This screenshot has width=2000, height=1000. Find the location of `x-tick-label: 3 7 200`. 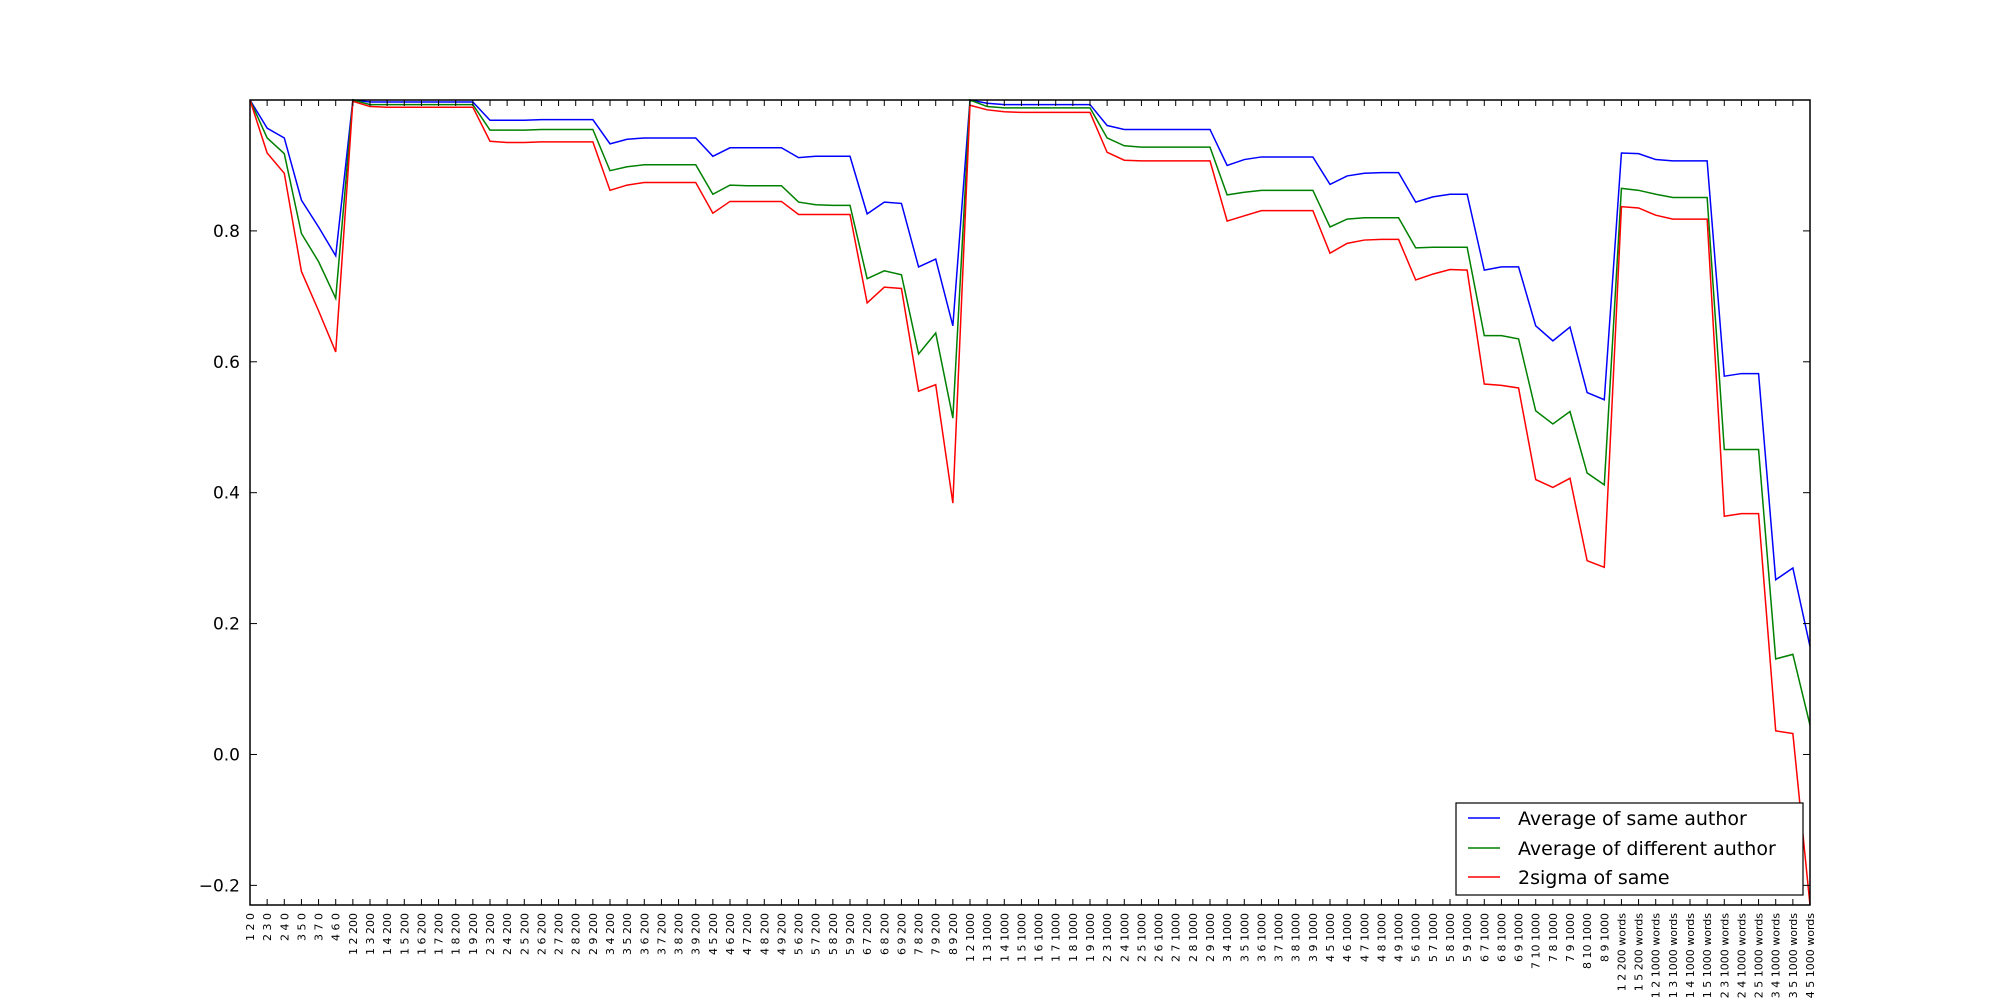

x-tick-label: 3 7 200 is located at coordinates (661, 934).